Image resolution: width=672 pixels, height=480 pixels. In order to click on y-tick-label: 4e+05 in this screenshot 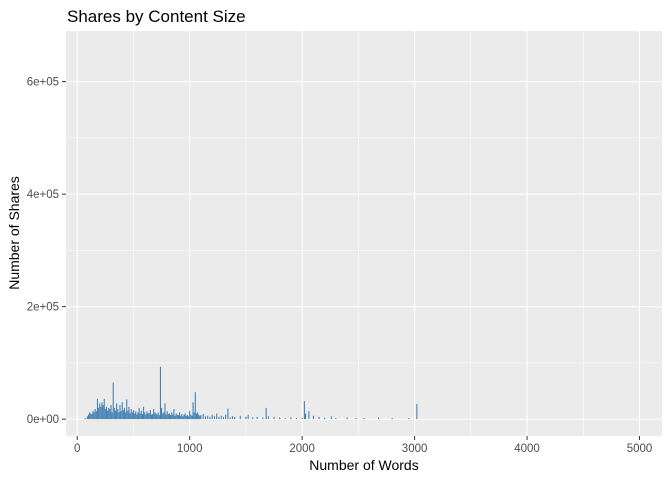, I will do `click(43, 195)`.